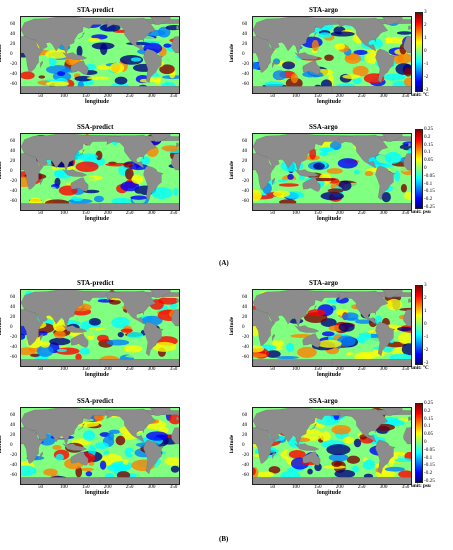 The height and width of the screenshot is (550, 453). What do you see at coordinates (332, 172) in the screenshot?
I see `map-plot-area` at bounding box center [332, 172].